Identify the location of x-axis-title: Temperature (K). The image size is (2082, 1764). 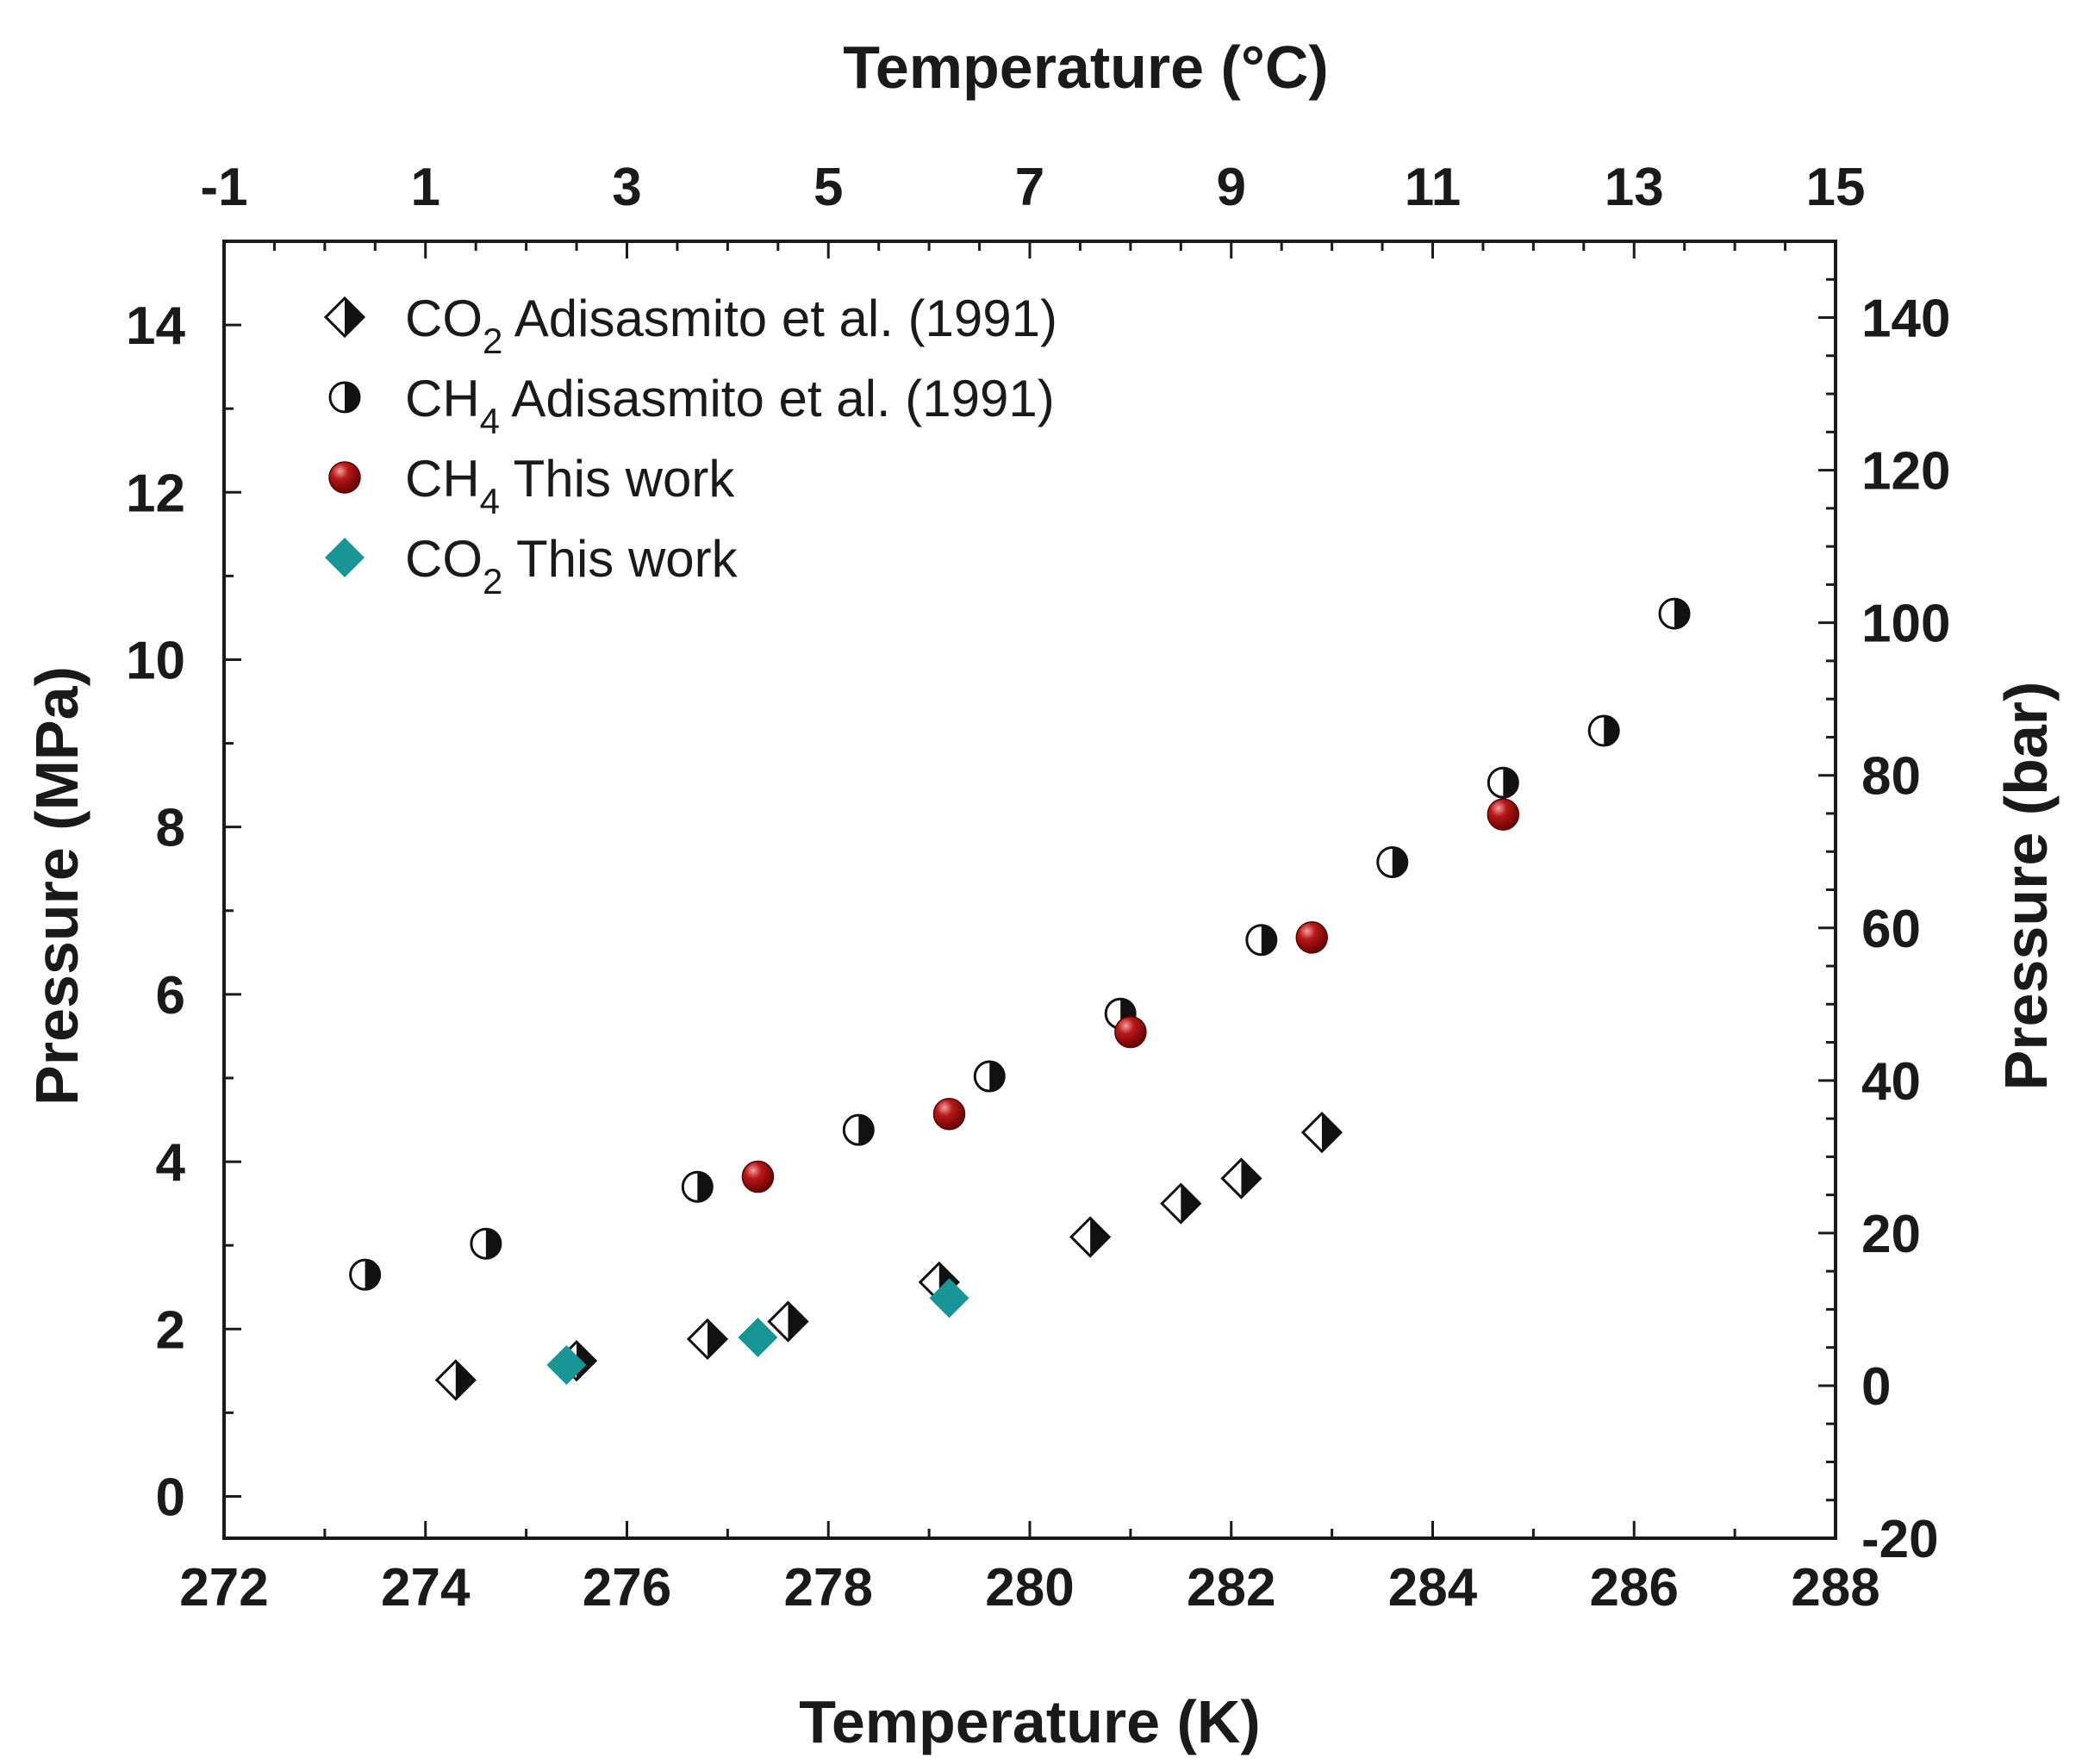
(1030, 1721).